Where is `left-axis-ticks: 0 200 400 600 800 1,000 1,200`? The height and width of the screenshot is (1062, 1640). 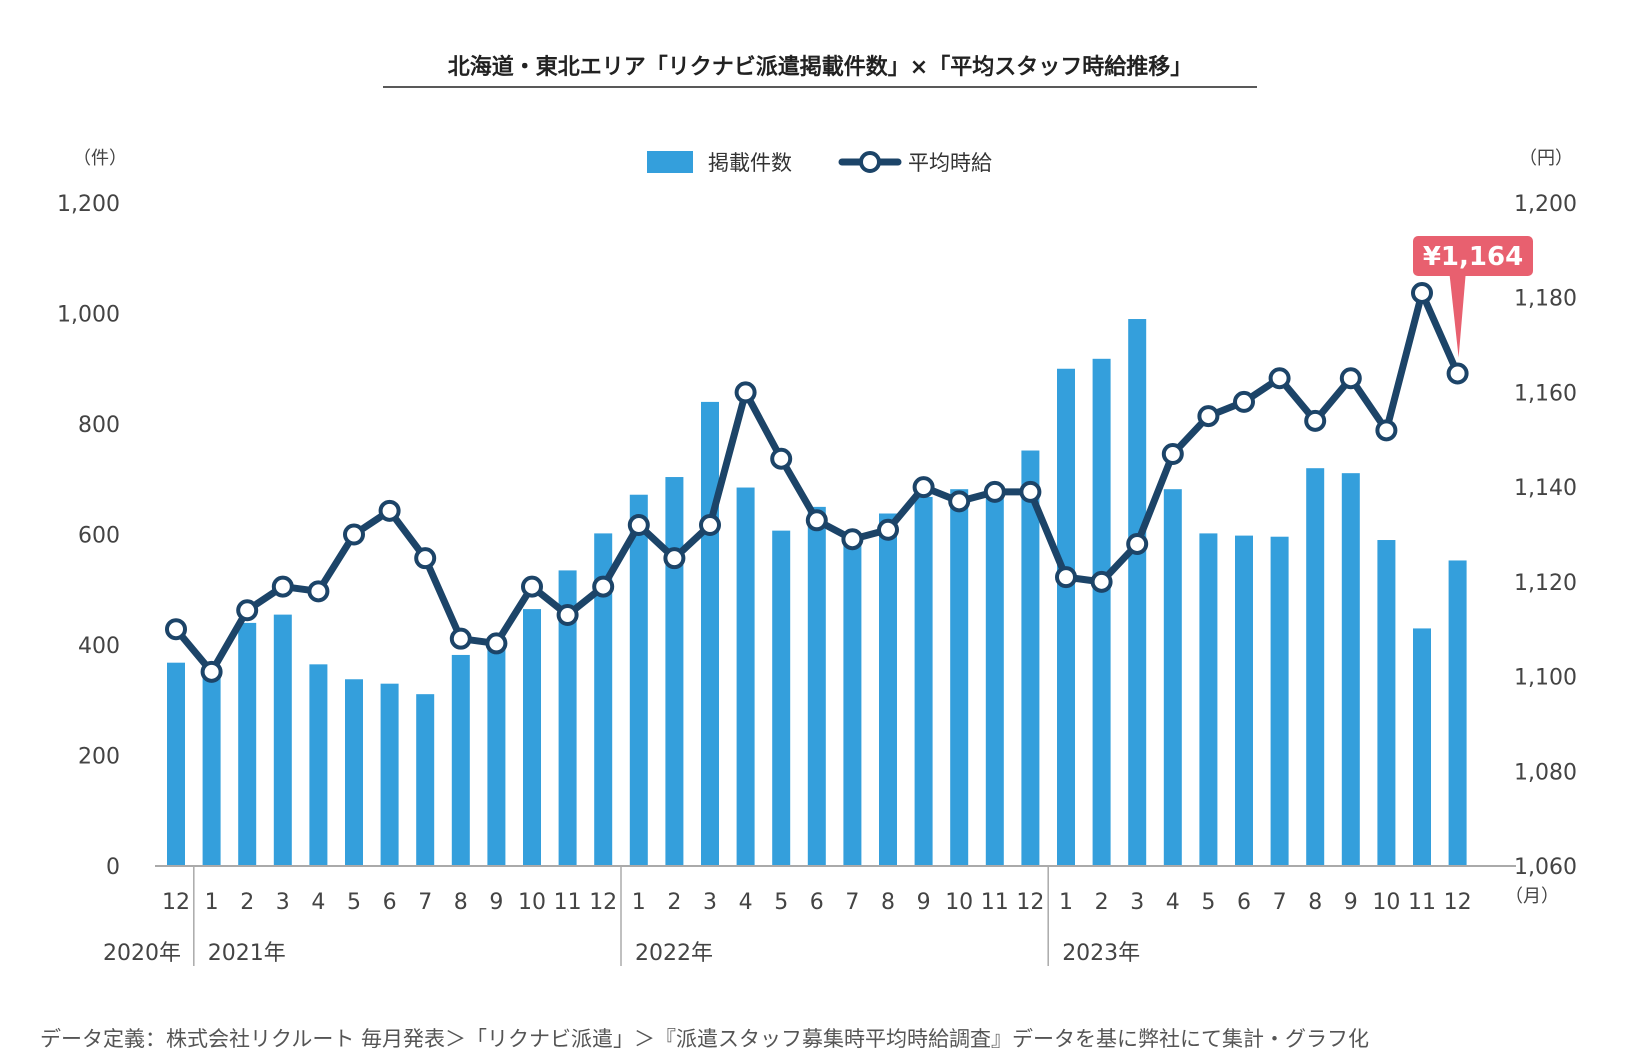 left-axis-ticks: 0 200 400 600 800 1,000 1,200 is located at coordinates (88, 536).